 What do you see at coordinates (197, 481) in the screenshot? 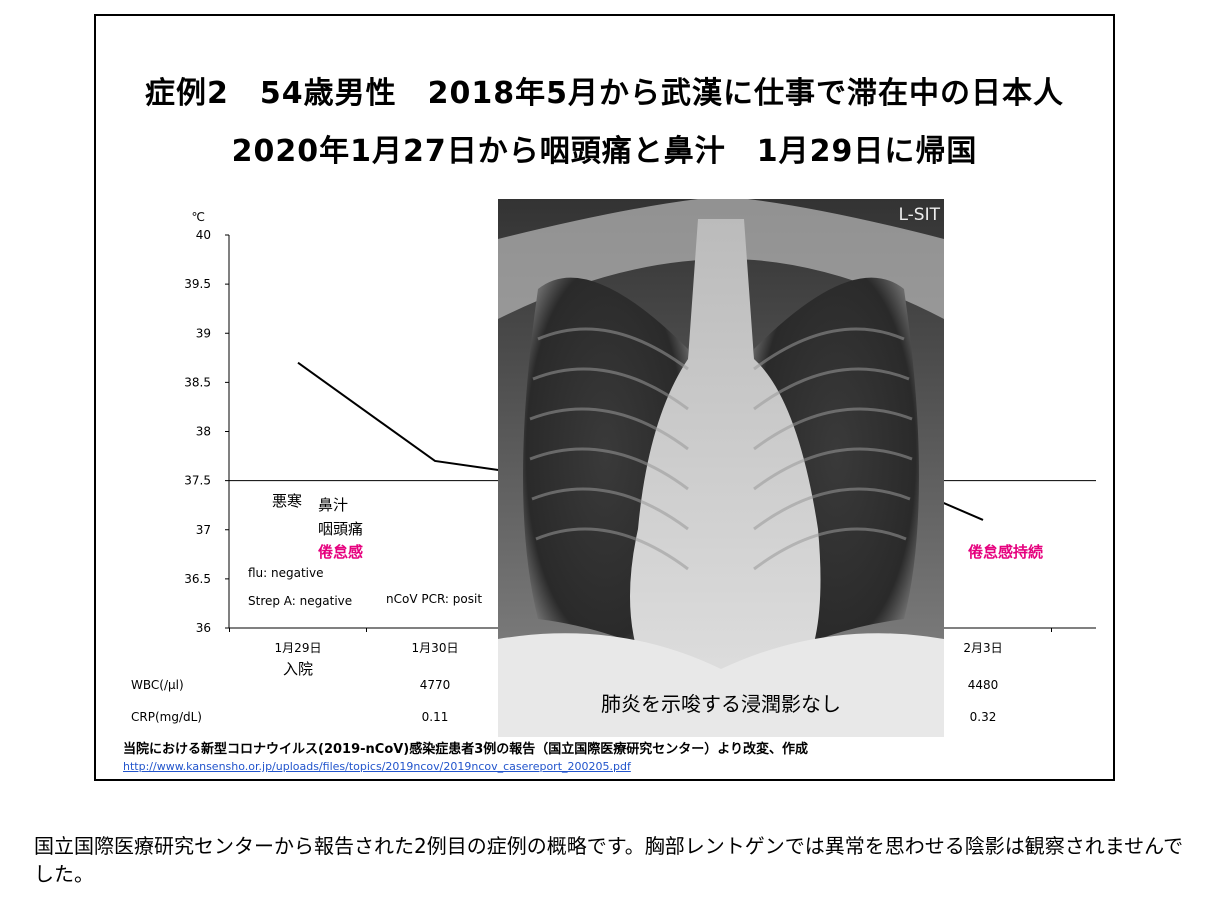
I see `y-tick-label: 37.5` at bounding box center [197, 481].